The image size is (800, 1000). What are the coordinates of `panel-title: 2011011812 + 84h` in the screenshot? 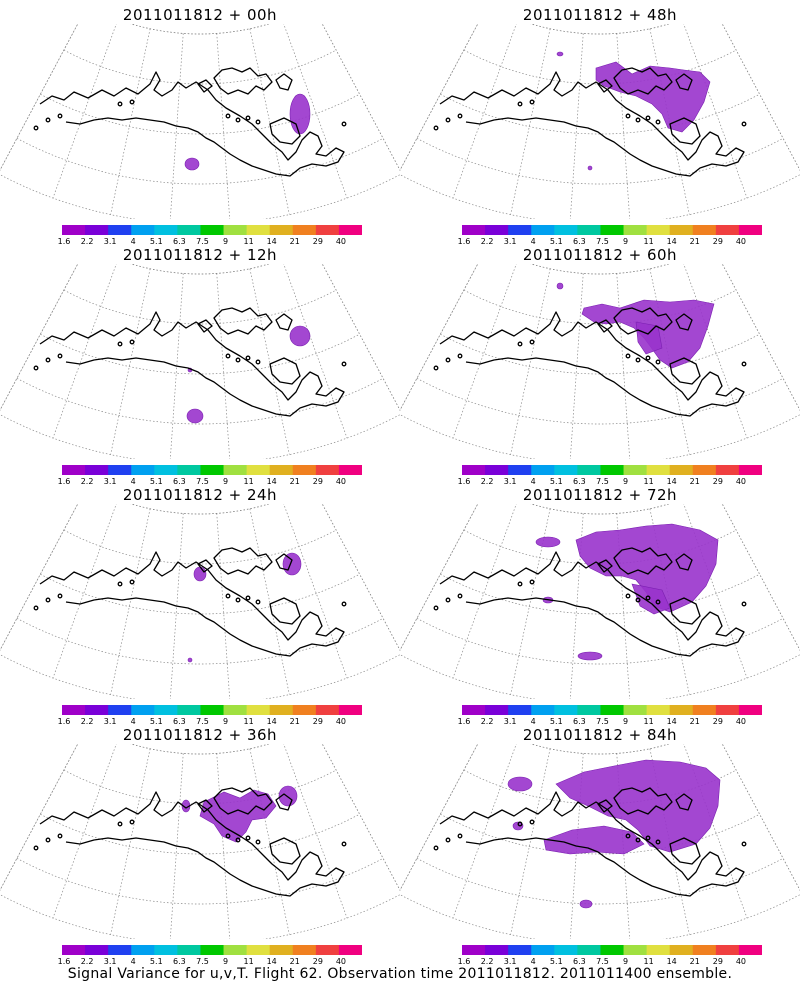 It's located at (600, 735).